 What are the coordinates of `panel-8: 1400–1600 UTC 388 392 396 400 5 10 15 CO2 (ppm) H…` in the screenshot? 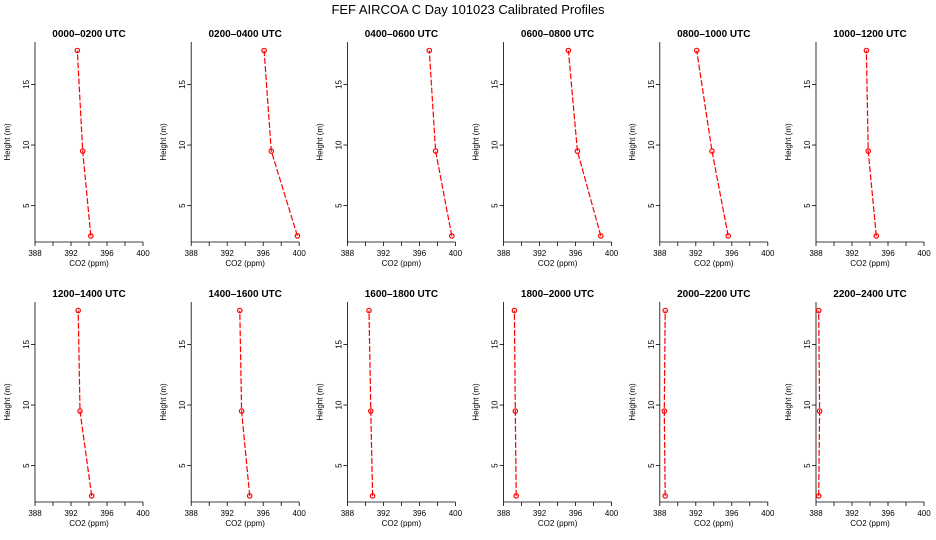 It's located at (232, 408).